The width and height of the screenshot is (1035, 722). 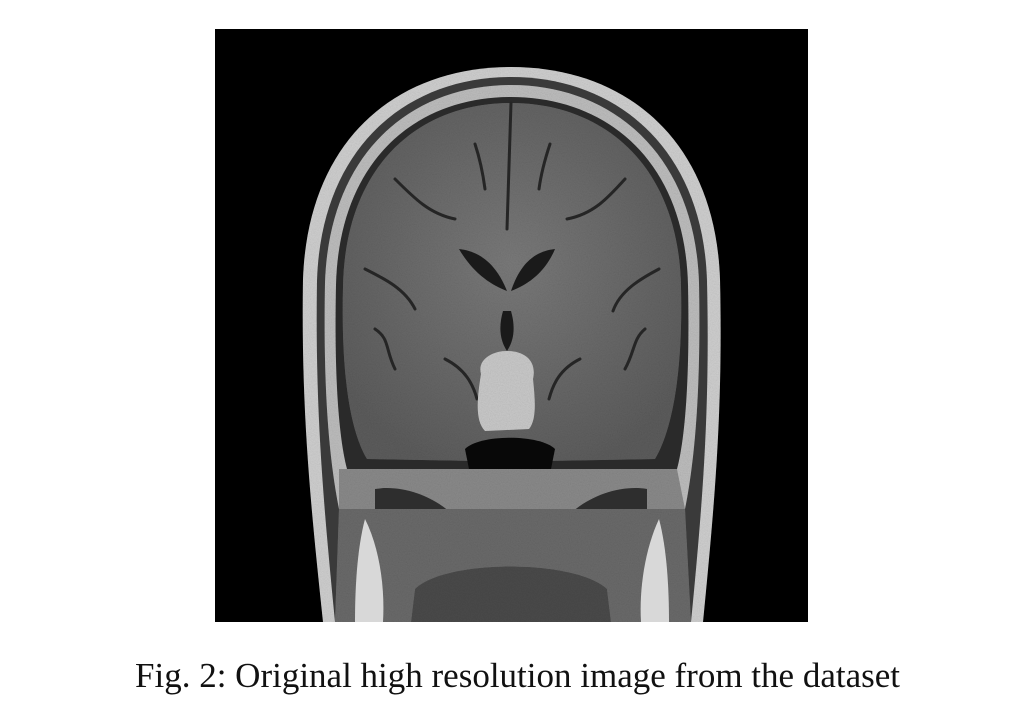 What do you see at coordinates (506, 391) in the screenshot?
I see `sella-mass` at bounding box center [506, 391].